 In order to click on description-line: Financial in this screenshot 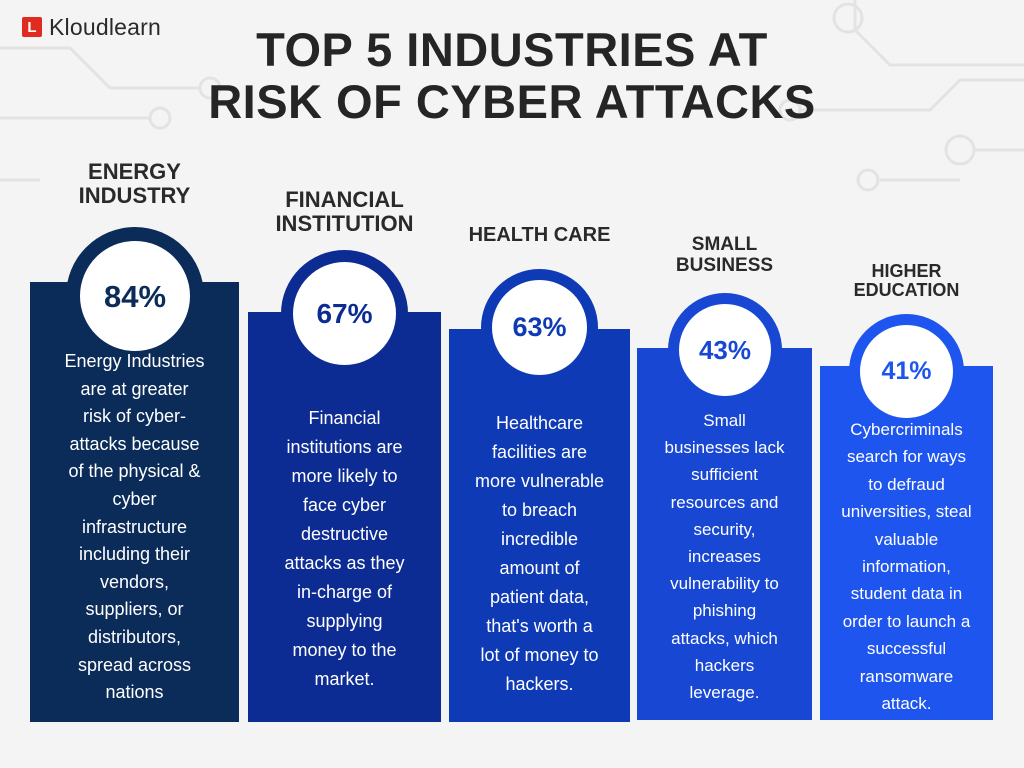, I will do `click(344, 418)`.